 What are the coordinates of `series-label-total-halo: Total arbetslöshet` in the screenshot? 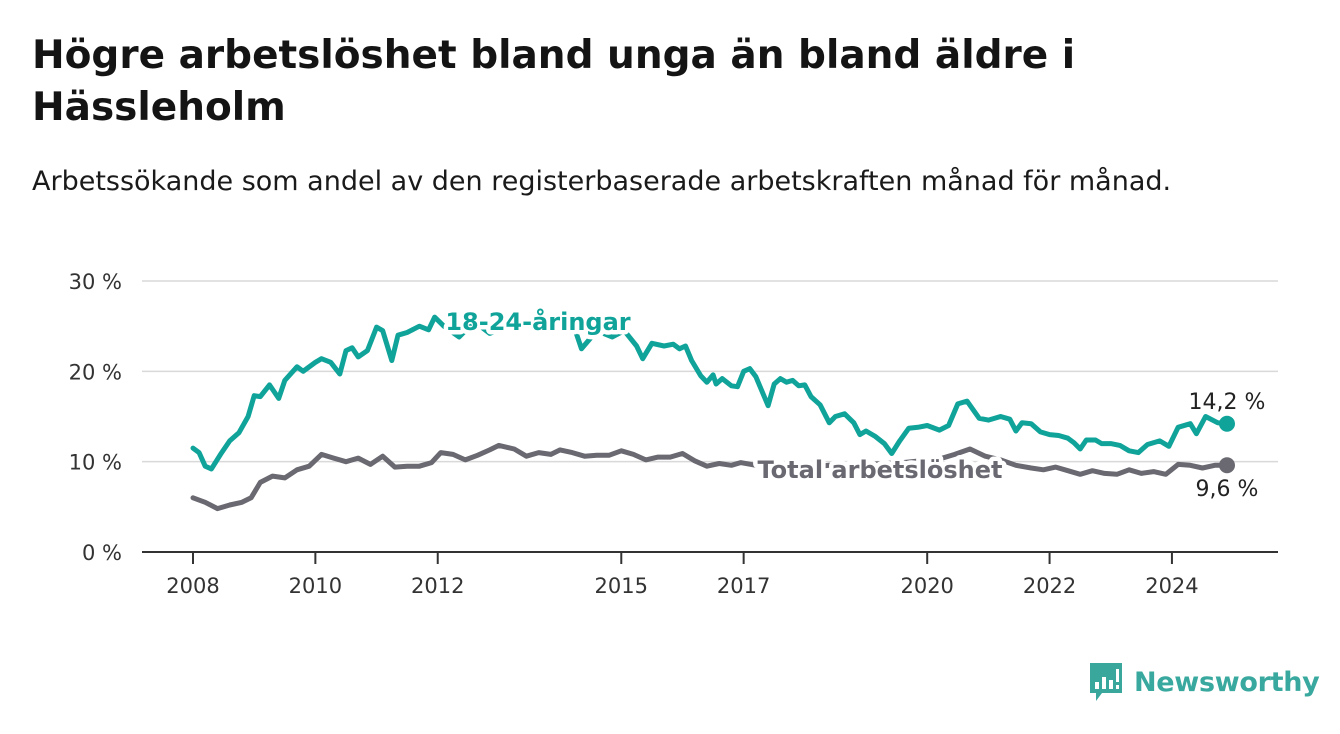 It's located at (879, 470).